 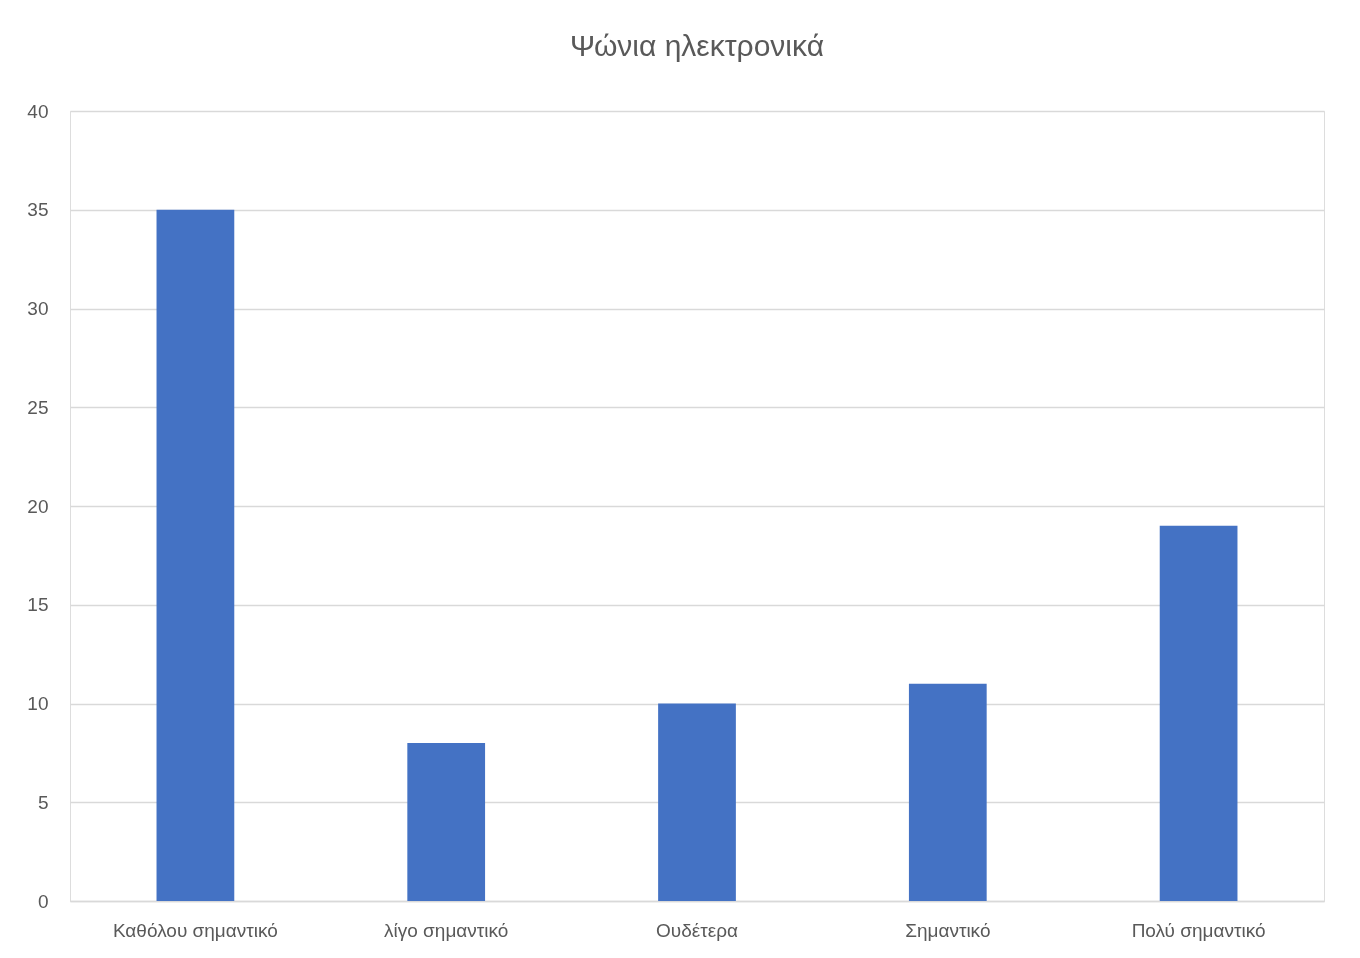 I want to click on y-tick-label: 30, so click(x=38, y=308).